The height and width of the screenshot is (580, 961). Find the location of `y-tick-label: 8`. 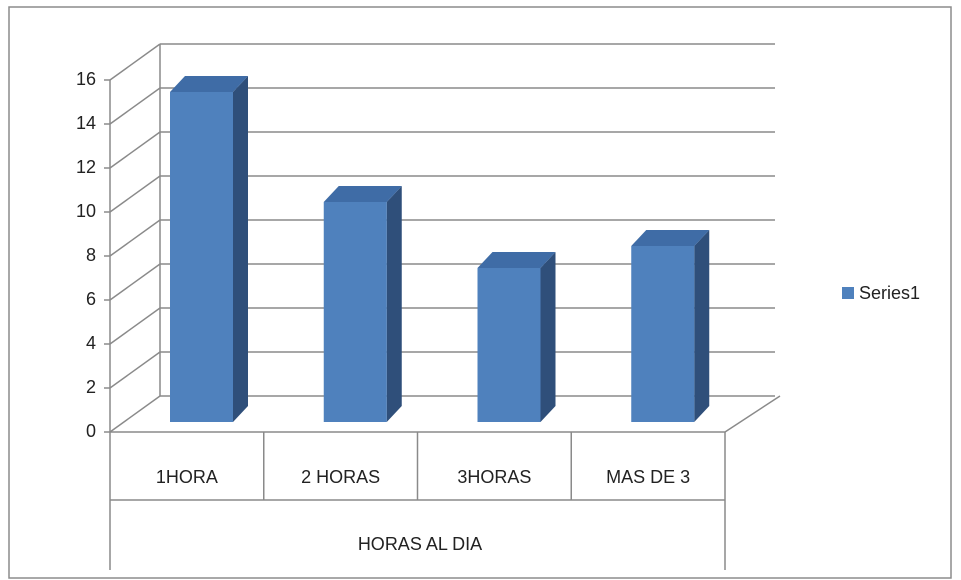

y-tick-label: 8 is located at coordinates (91, 255).